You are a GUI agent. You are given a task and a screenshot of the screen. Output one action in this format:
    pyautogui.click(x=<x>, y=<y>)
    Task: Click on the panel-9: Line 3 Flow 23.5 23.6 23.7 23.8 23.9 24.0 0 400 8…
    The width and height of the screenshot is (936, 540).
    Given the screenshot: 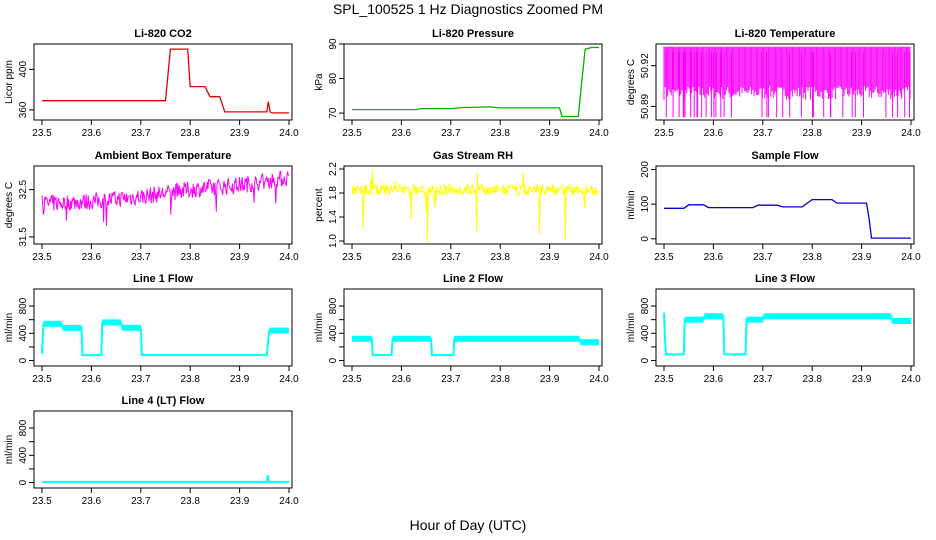 What is the action you would take?
    pyautogui.click(x=773, y=329)
    